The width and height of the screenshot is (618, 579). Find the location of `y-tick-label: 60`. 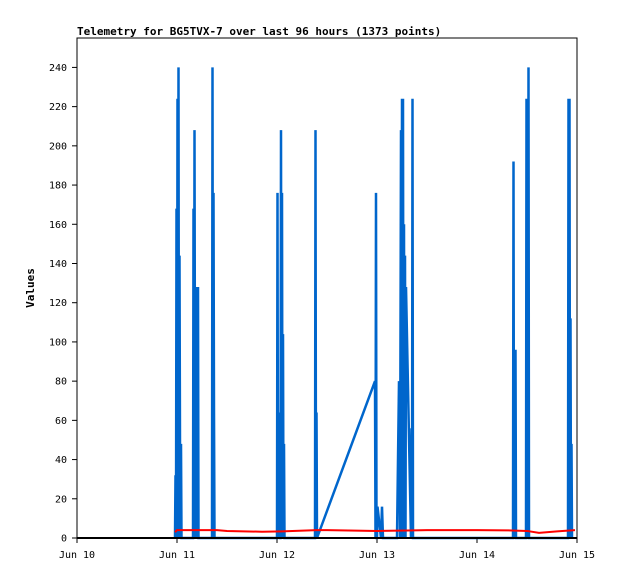

y-tick-label: 60 is located at coordinates (61, 421).